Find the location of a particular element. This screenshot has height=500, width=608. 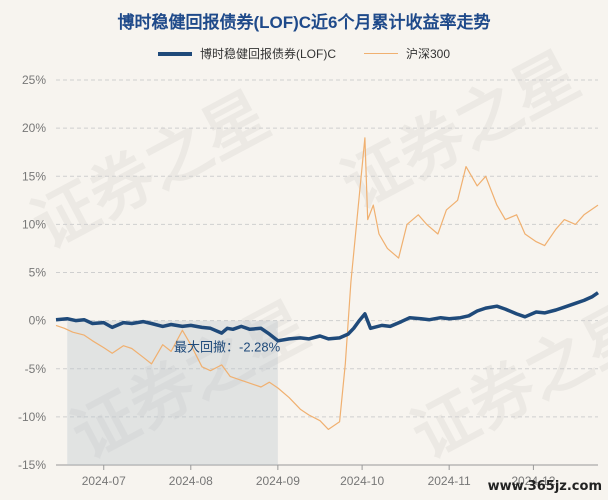

x-tick-label: 2024-12 is located at coordinates (533, 481).